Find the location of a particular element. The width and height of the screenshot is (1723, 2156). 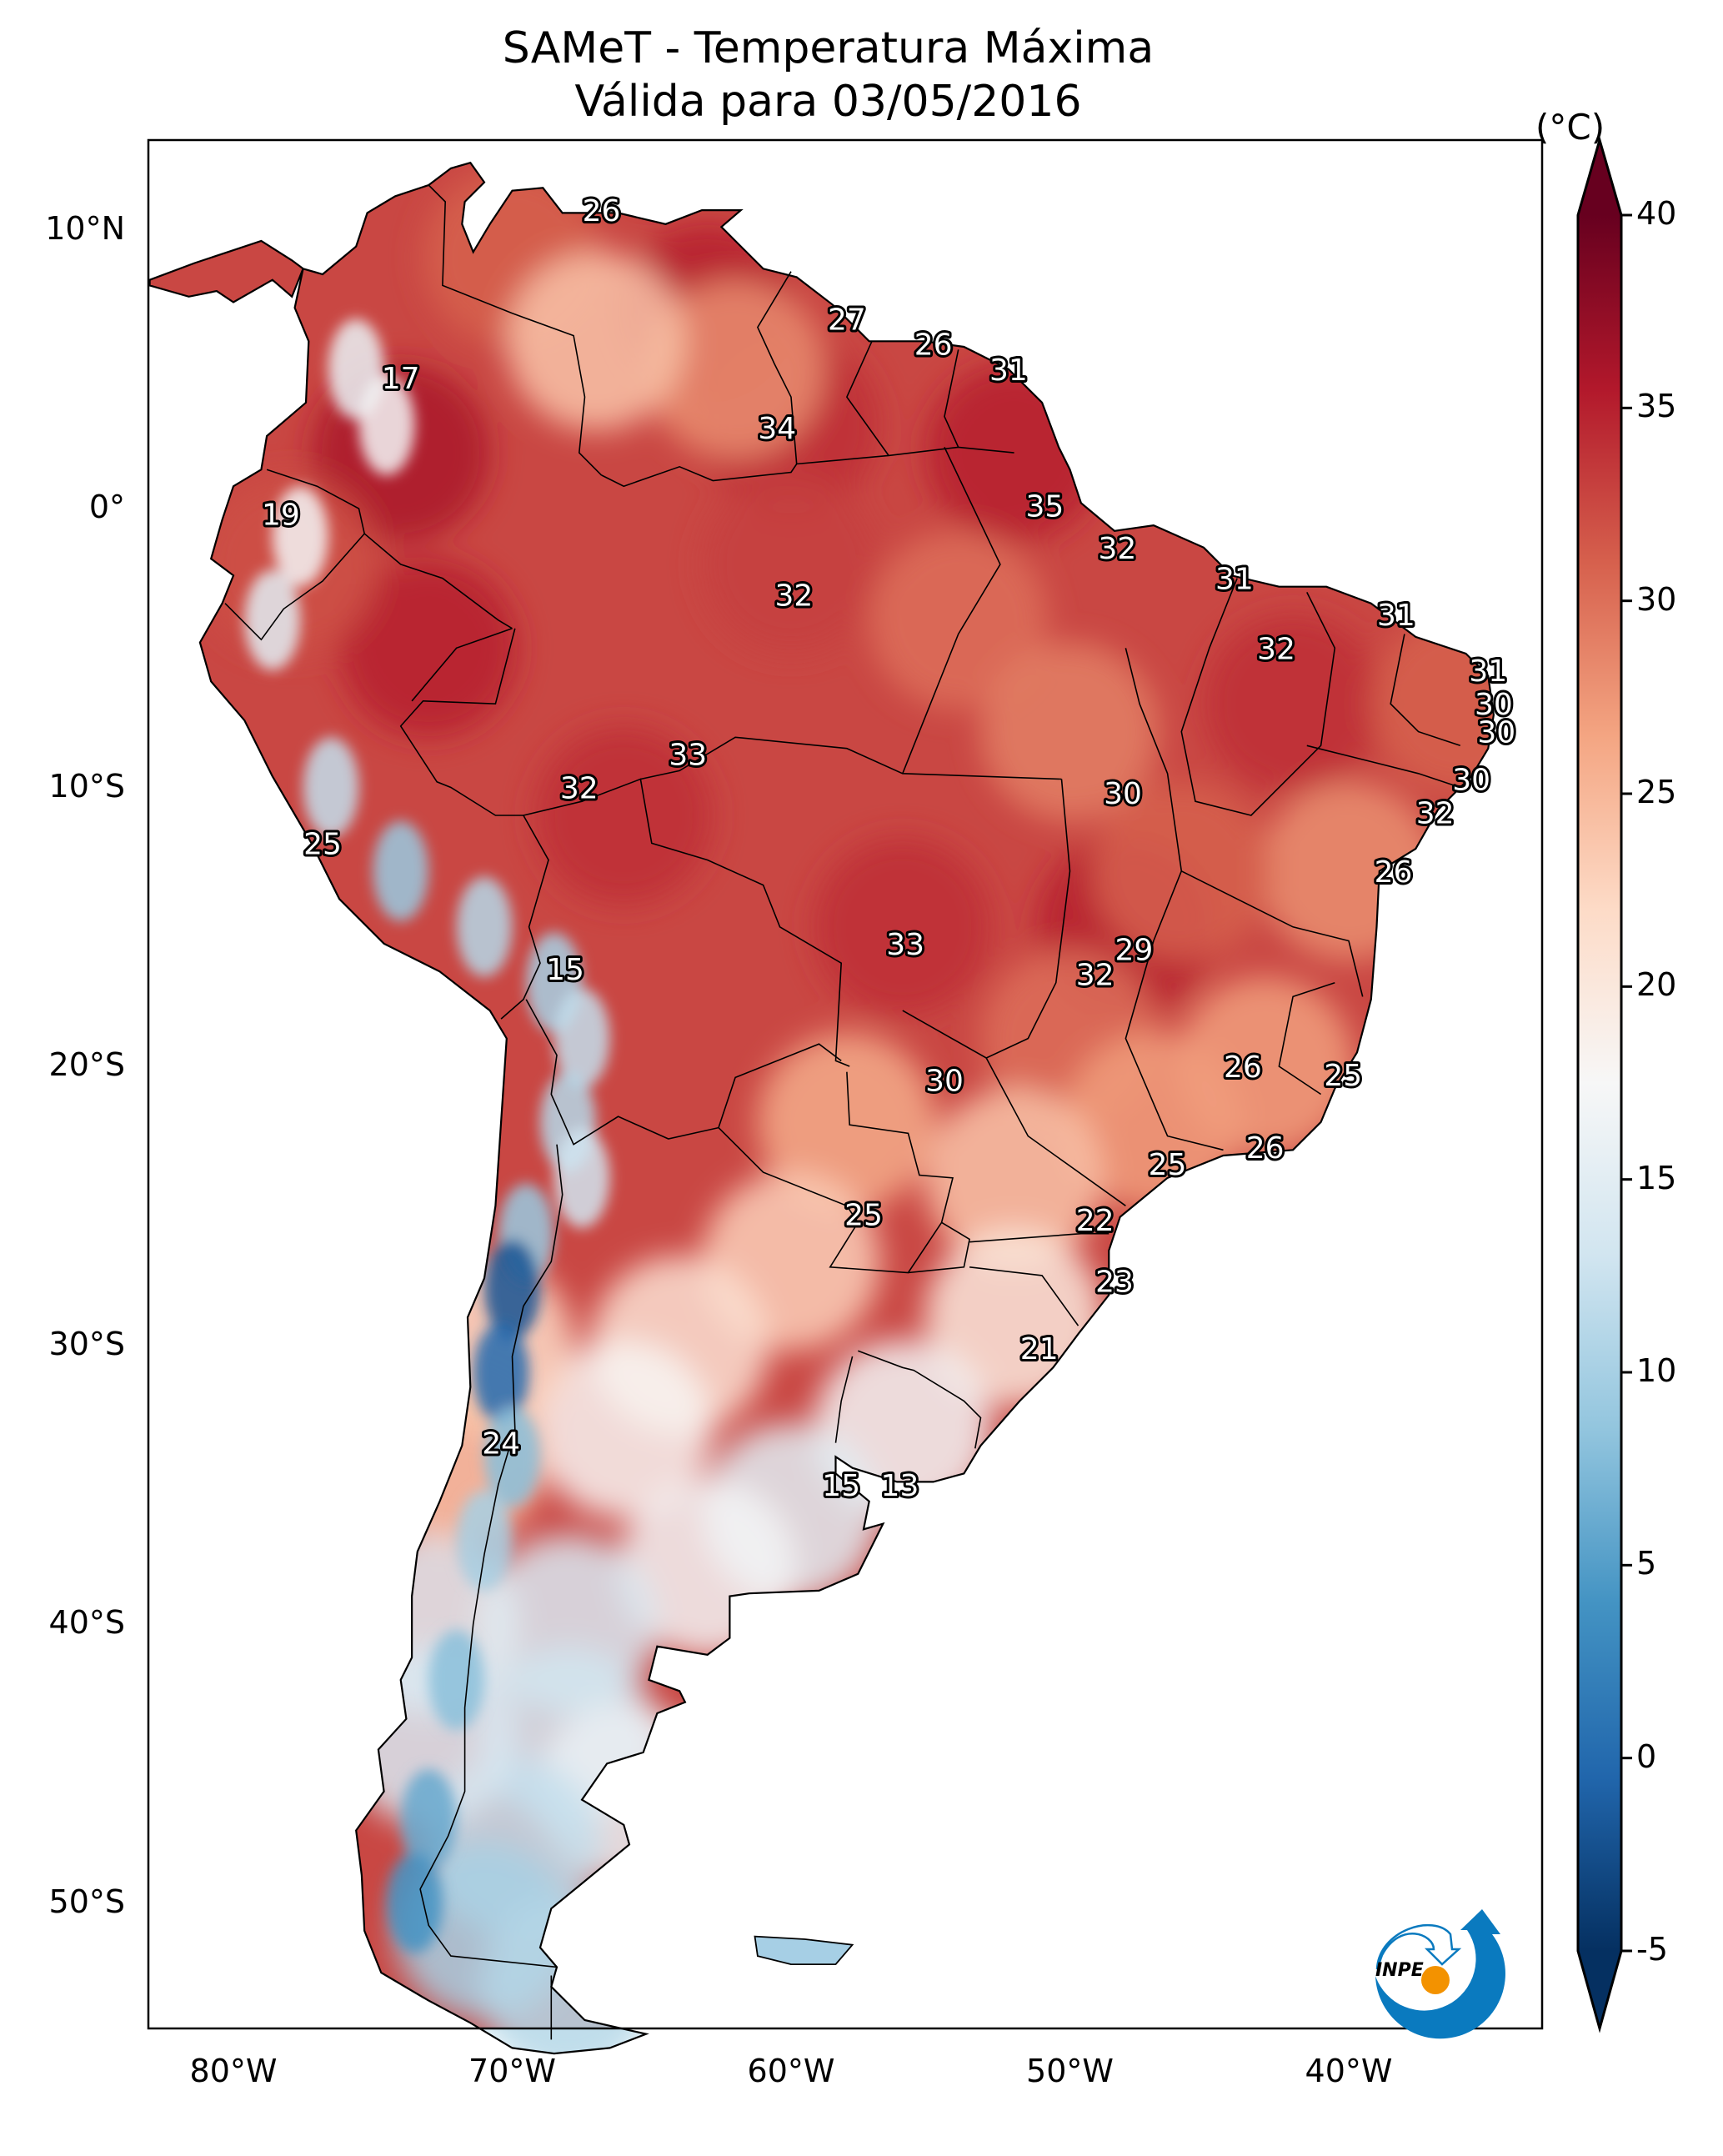

colorbar-tick-label: -5 is located at coordinates (1652, 1949).